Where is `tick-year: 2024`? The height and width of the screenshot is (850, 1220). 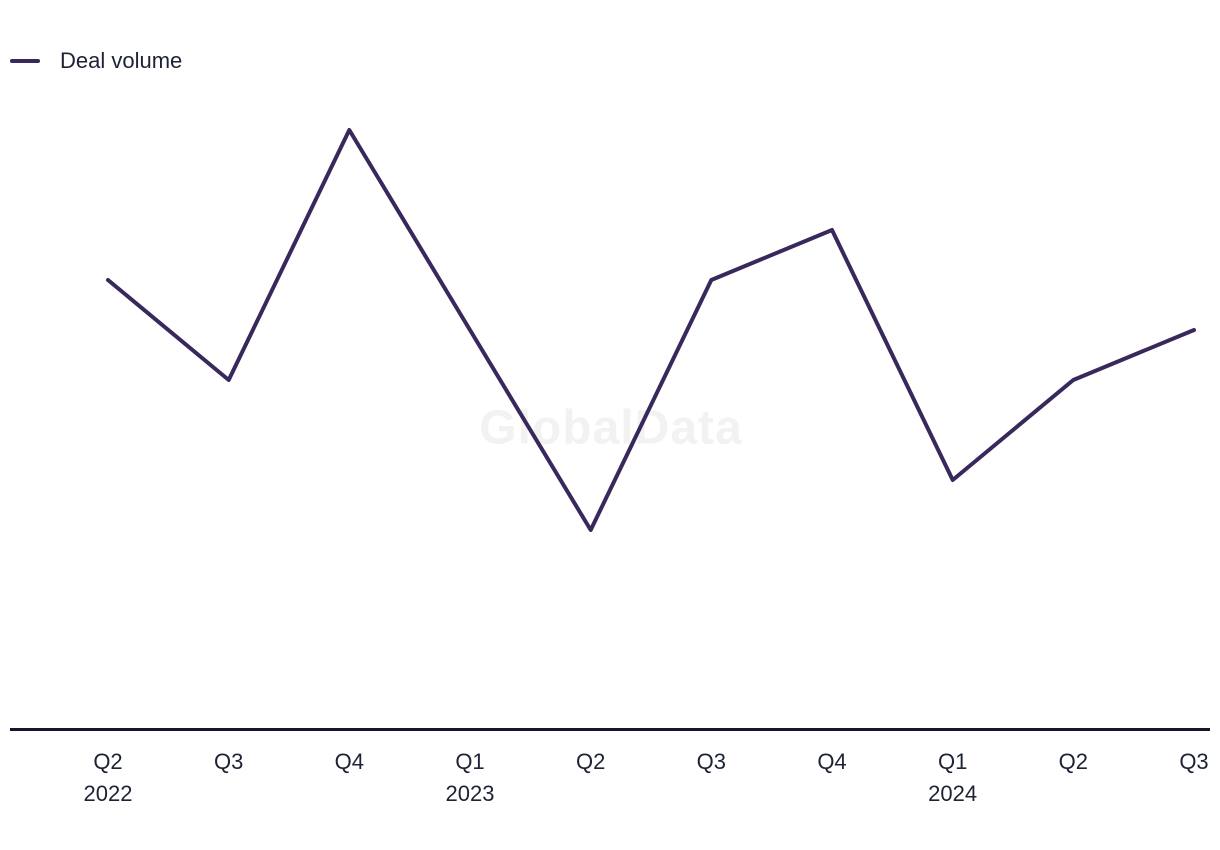
tick-year: 2024 is located at coordinates (953, 793).